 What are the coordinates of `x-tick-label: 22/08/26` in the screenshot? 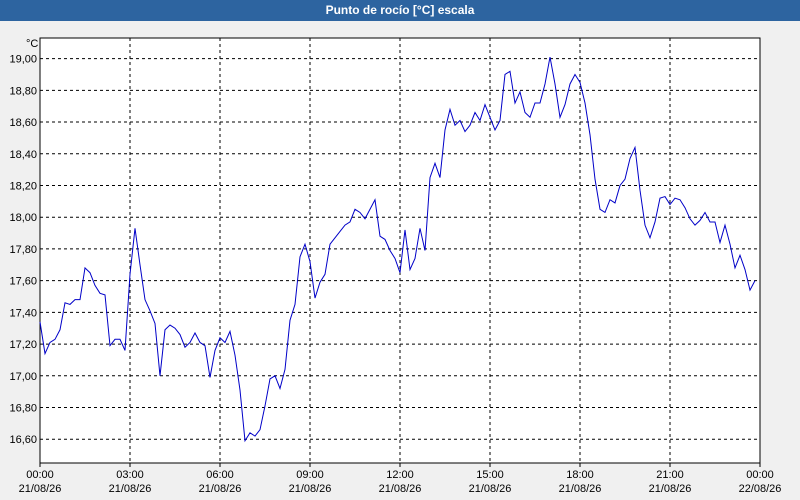 It's located at (760, 489).